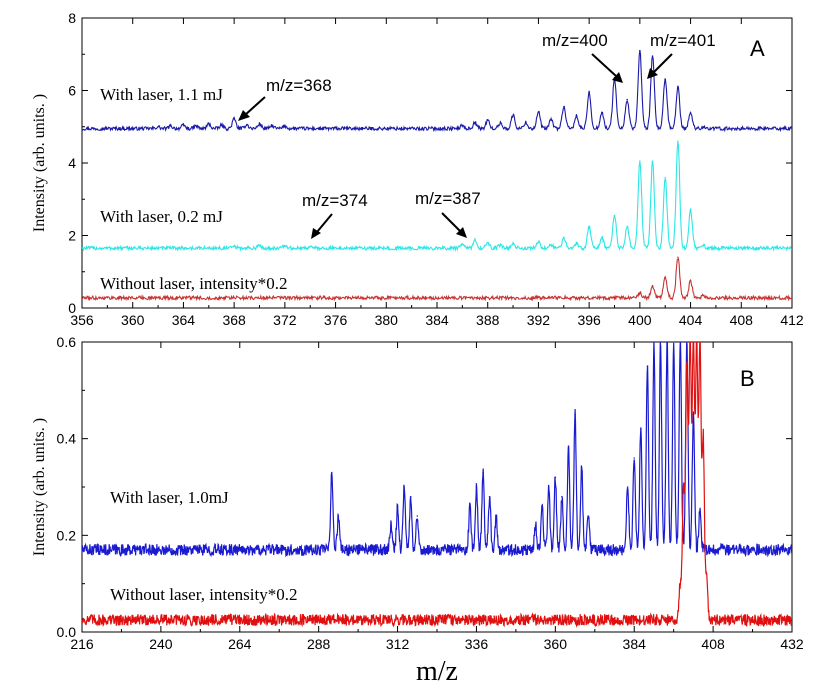 The height and width of the screenshot is (689, 830). What do you see at coordinates (575, 40) in the screenshot?
I see `annotation-mz400: m/z=400` at bounding box center [575, 40].